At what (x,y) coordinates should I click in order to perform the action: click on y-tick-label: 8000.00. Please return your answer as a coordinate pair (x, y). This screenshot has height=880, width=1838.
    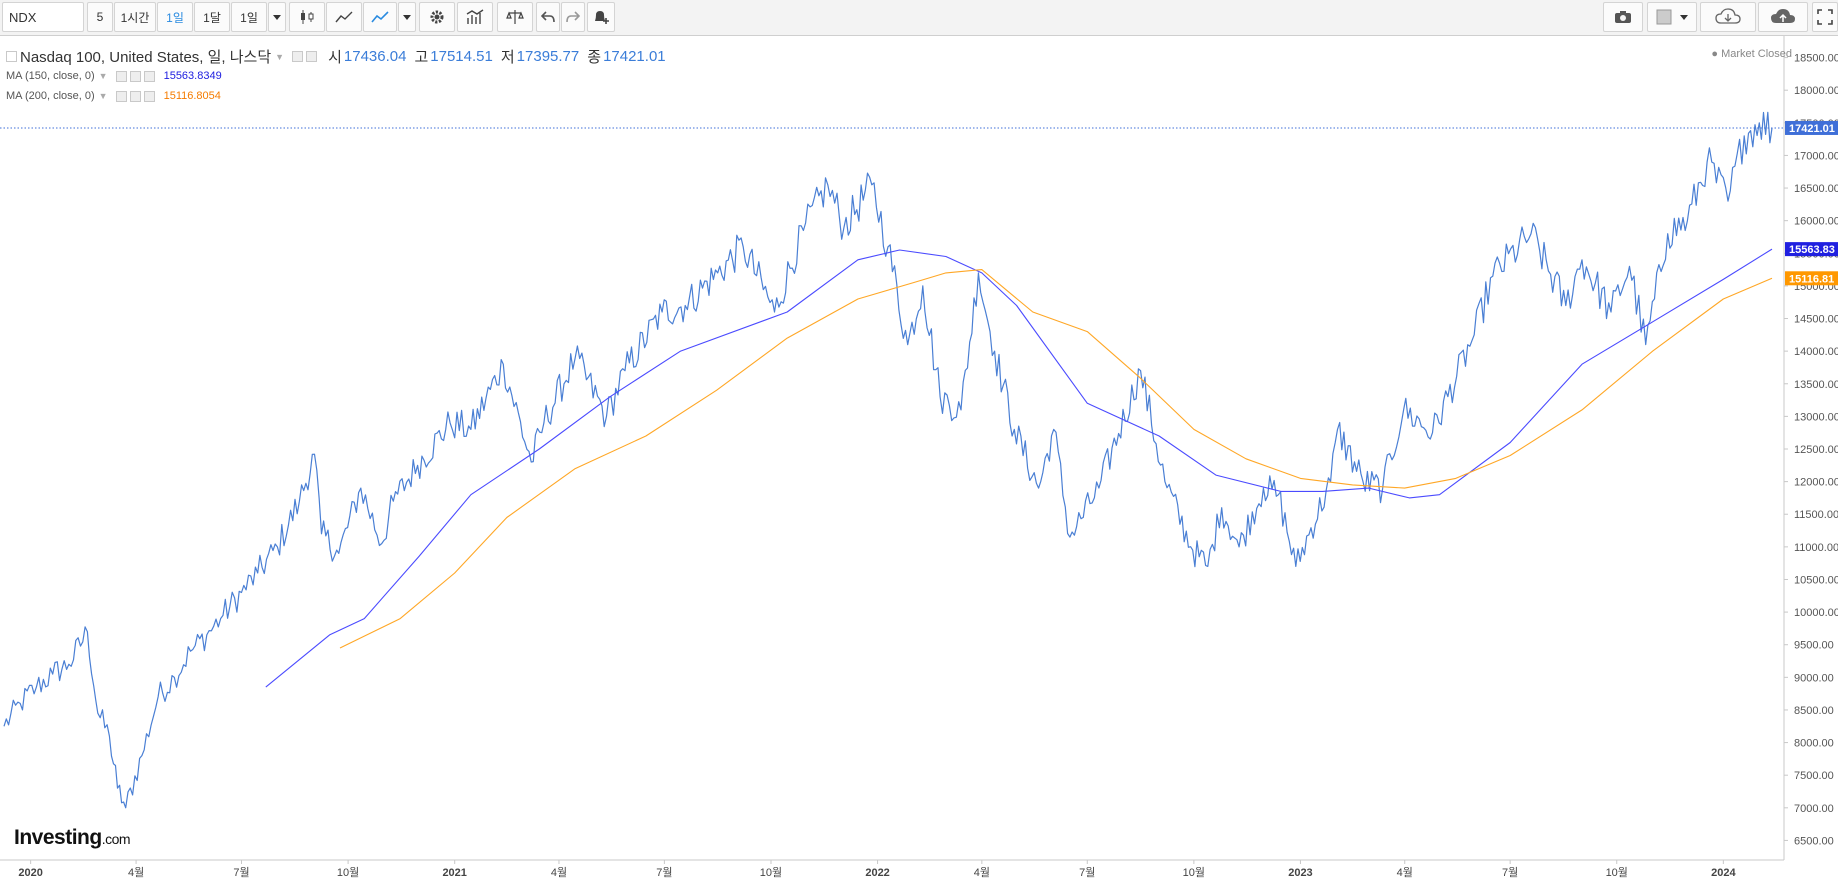
    Looking at the image, I should click on (1814, 744).